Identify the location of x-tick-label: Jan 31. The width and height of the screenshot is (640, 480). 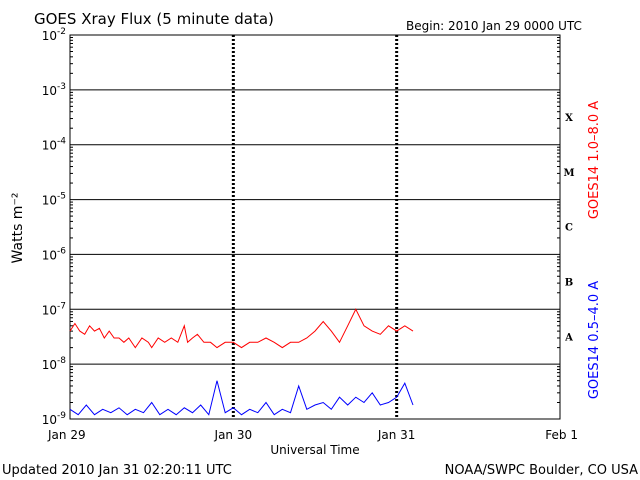
(396, 435).